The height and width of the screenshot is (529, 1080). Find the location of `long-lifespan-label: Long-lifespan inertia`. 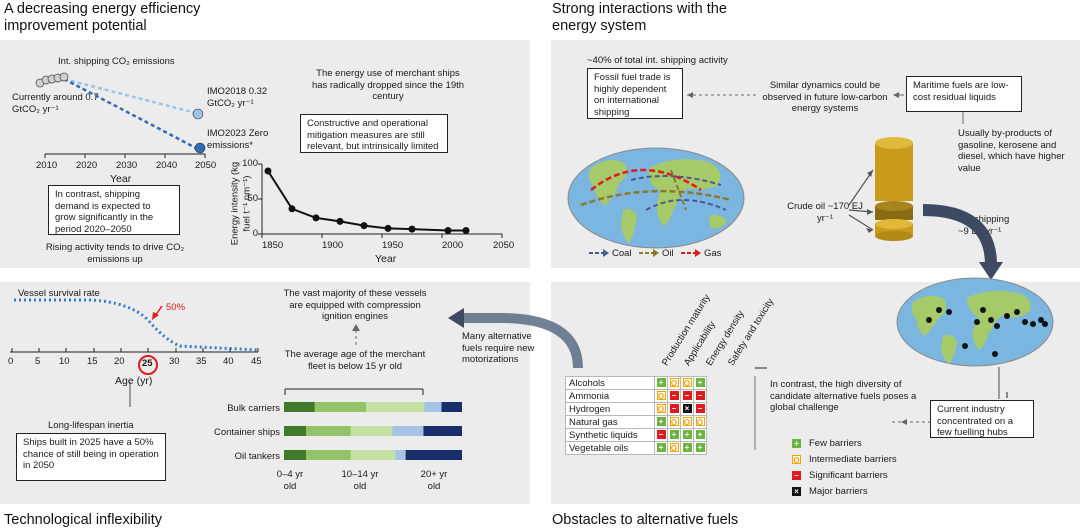

long-lifespan-label: Long-lifespan inertia is located at coordinates (91, 425).